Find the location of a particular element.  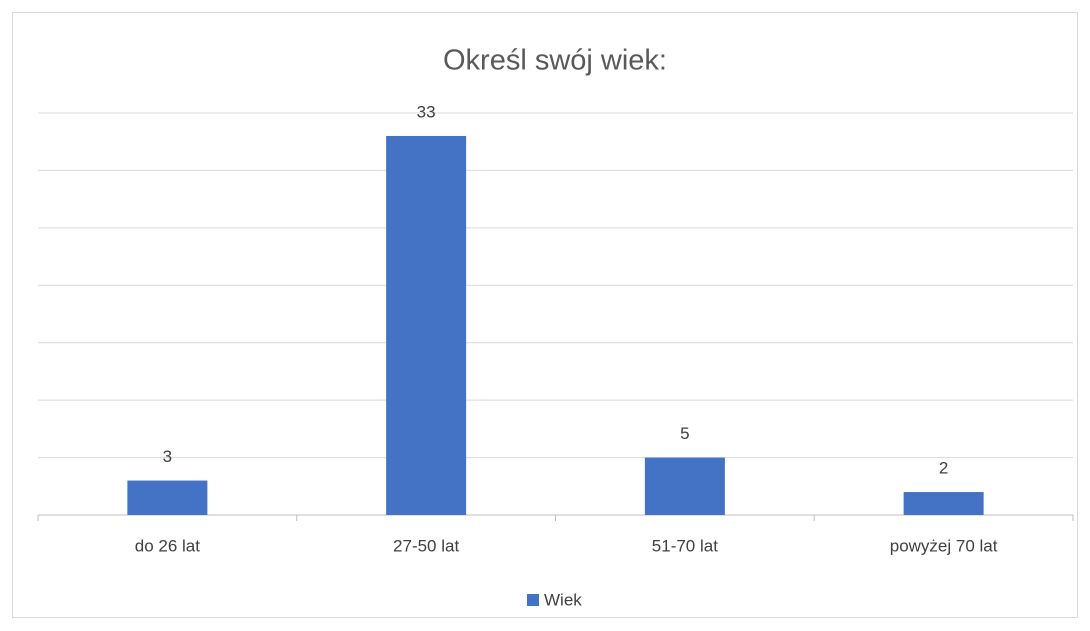

data-label: 2 is located at coordinates (943, 468).